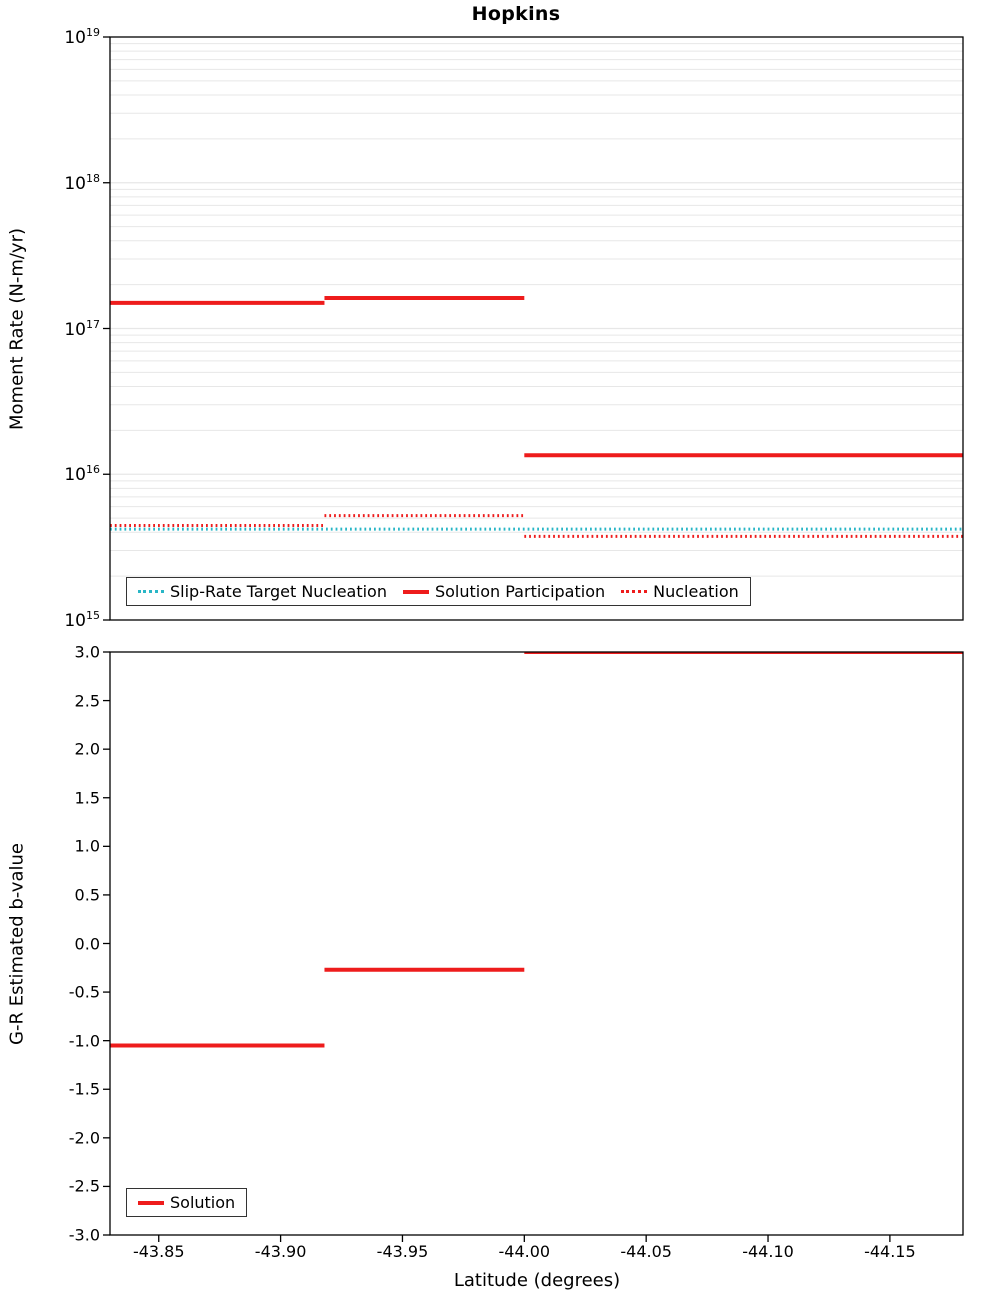  What do you see at coordinates (516, 14) in the screenshot?
I see `chart-title: Hopkins` at bounding box center [516, 14].